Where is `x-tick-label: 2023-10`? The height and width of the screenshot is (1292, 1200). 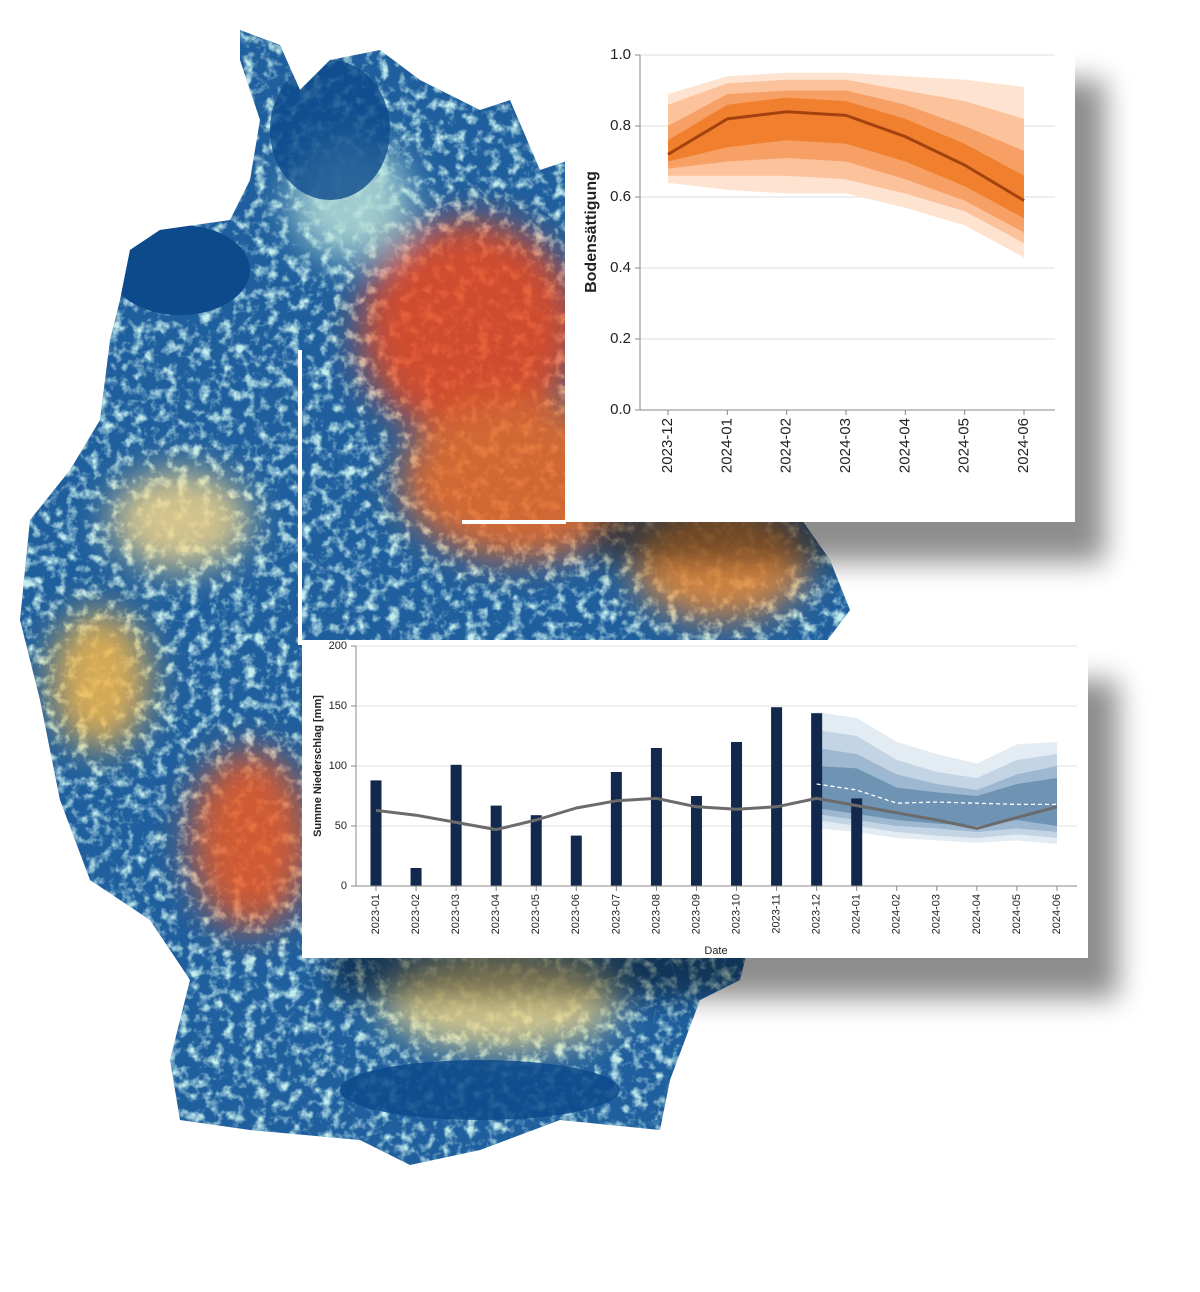
x-tick-label: 2023-10 is located at coordinates (736, 914).